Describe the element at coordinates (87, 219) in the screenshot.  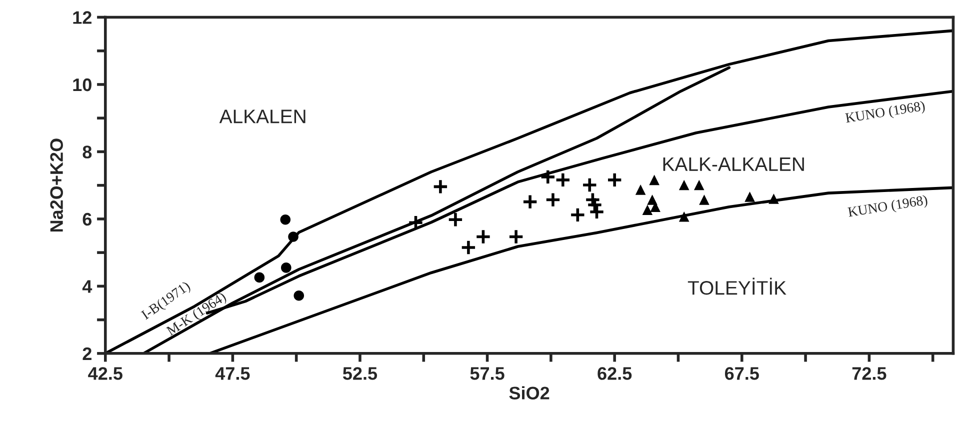
I see `y-tick-label: 6` at that location.